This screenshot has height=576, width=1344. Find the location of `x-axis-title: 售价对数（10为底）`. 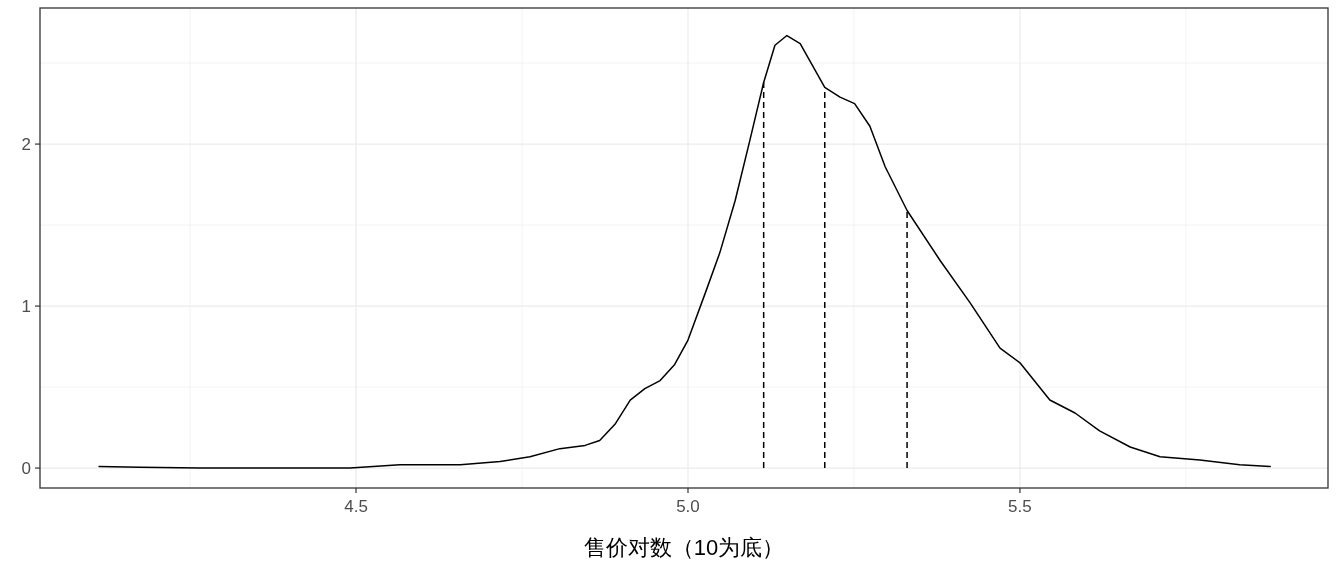

x-axis-title: 售价对数（10为底） is located at coordinates (684, 547).